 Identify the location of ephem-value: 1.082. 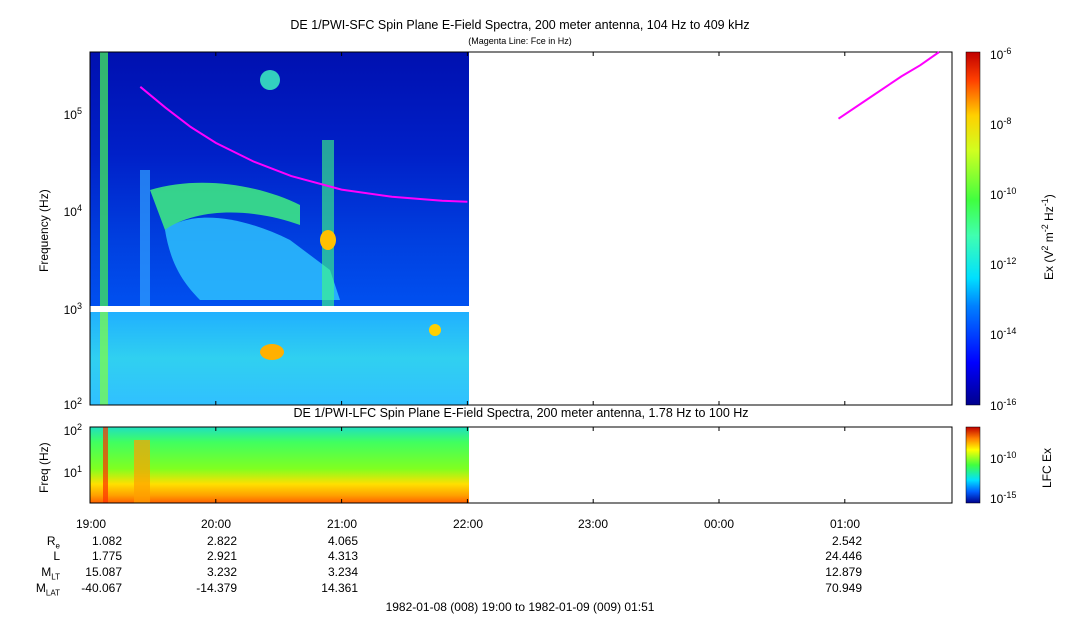
(106, 541).